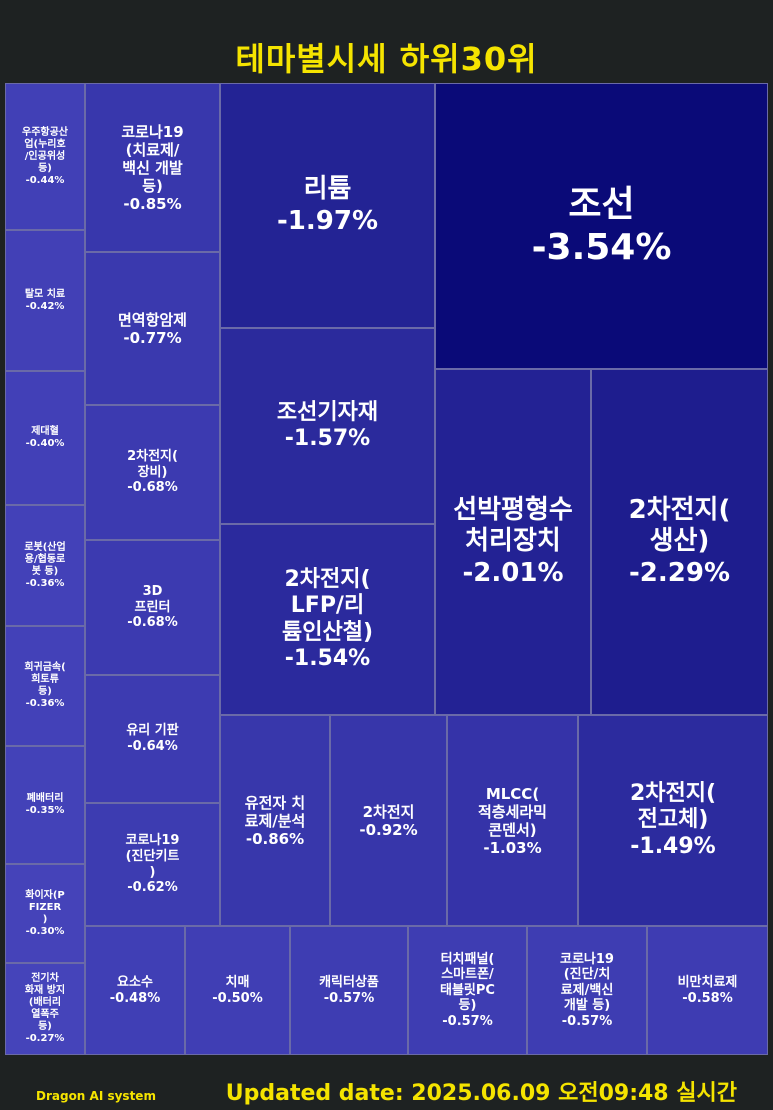  What do you see at coordinates (237, 982) in the screenshot?
I see `tile-label: 치매` at bounding box center [237, 982].